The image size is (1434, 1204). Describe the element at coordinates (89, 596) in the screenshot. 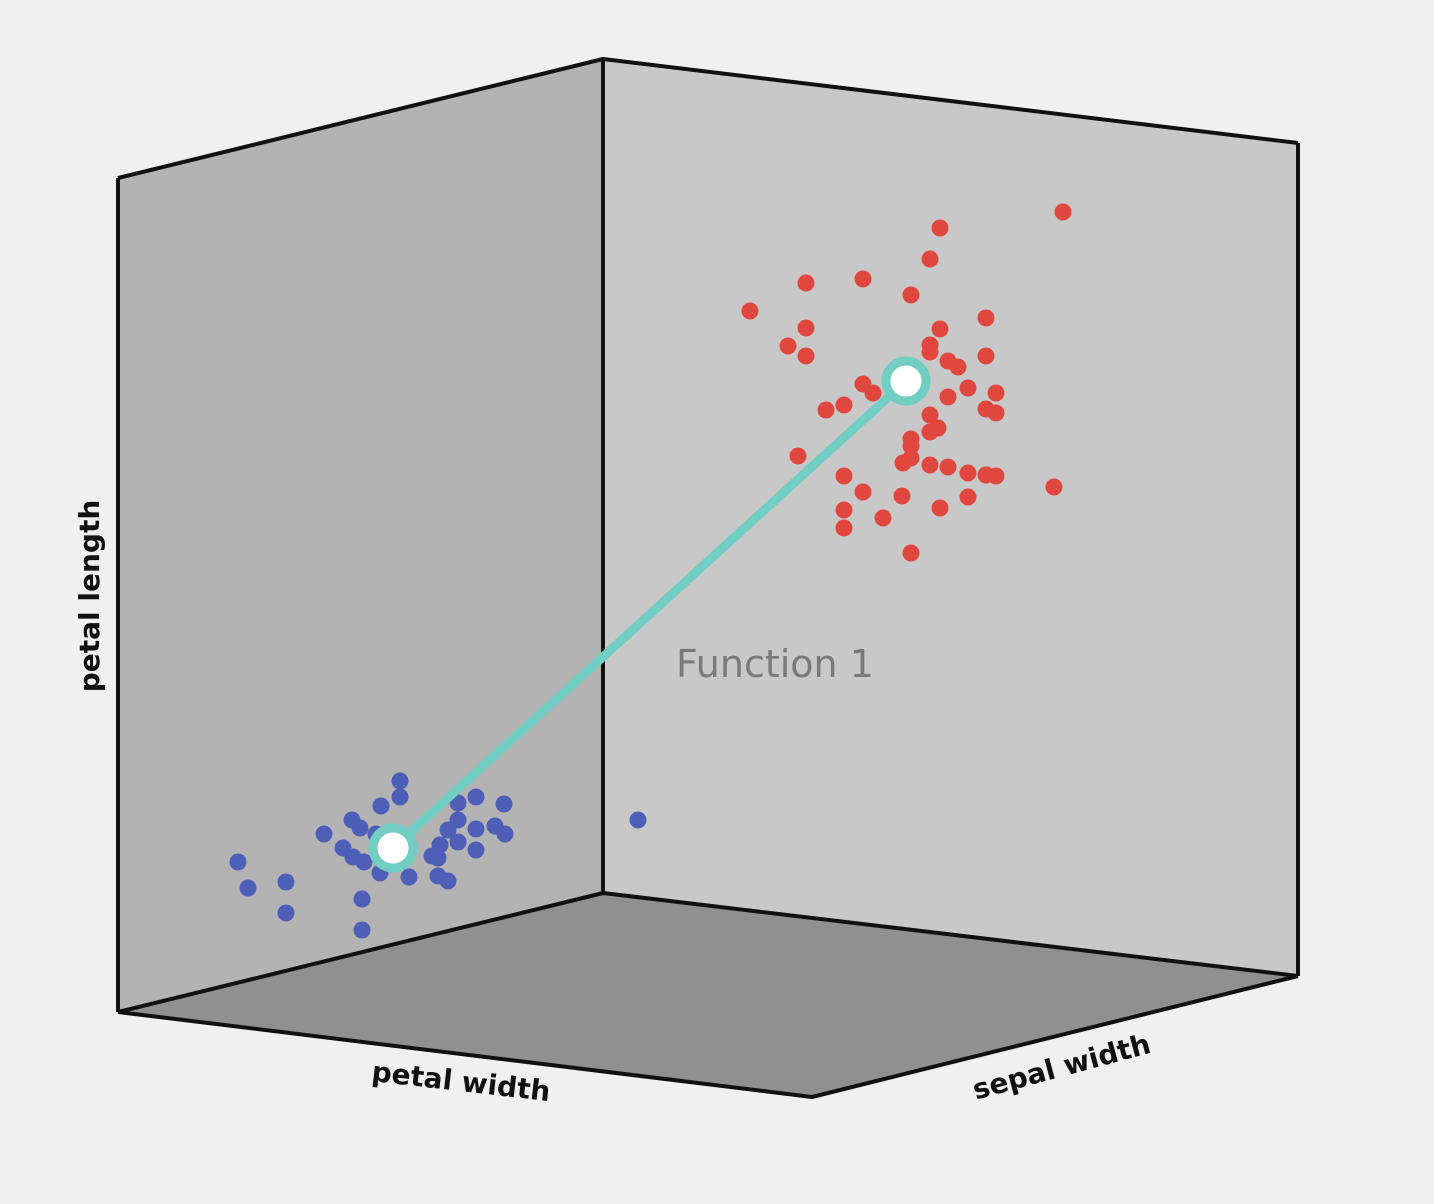

I see `axis-label-petal-length: petal length` at that location.